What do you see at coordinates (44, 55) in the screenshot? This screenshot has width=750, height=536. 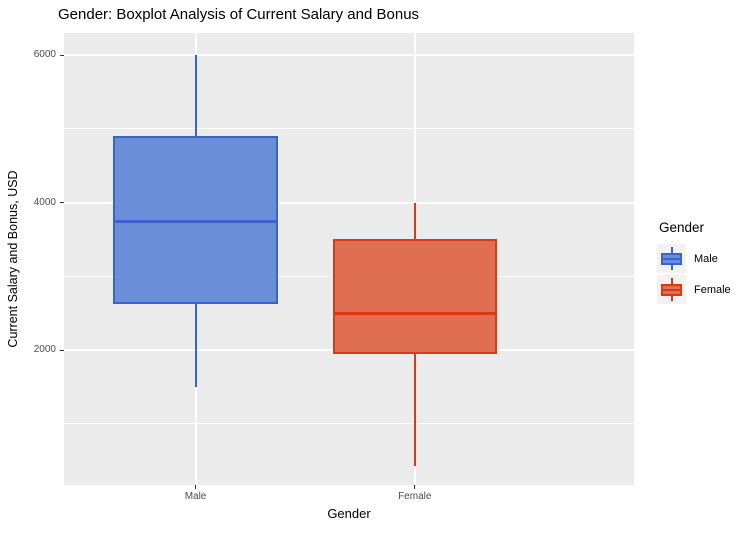 I see `y-tick-label: 6000` at bounding box center [44, 55].